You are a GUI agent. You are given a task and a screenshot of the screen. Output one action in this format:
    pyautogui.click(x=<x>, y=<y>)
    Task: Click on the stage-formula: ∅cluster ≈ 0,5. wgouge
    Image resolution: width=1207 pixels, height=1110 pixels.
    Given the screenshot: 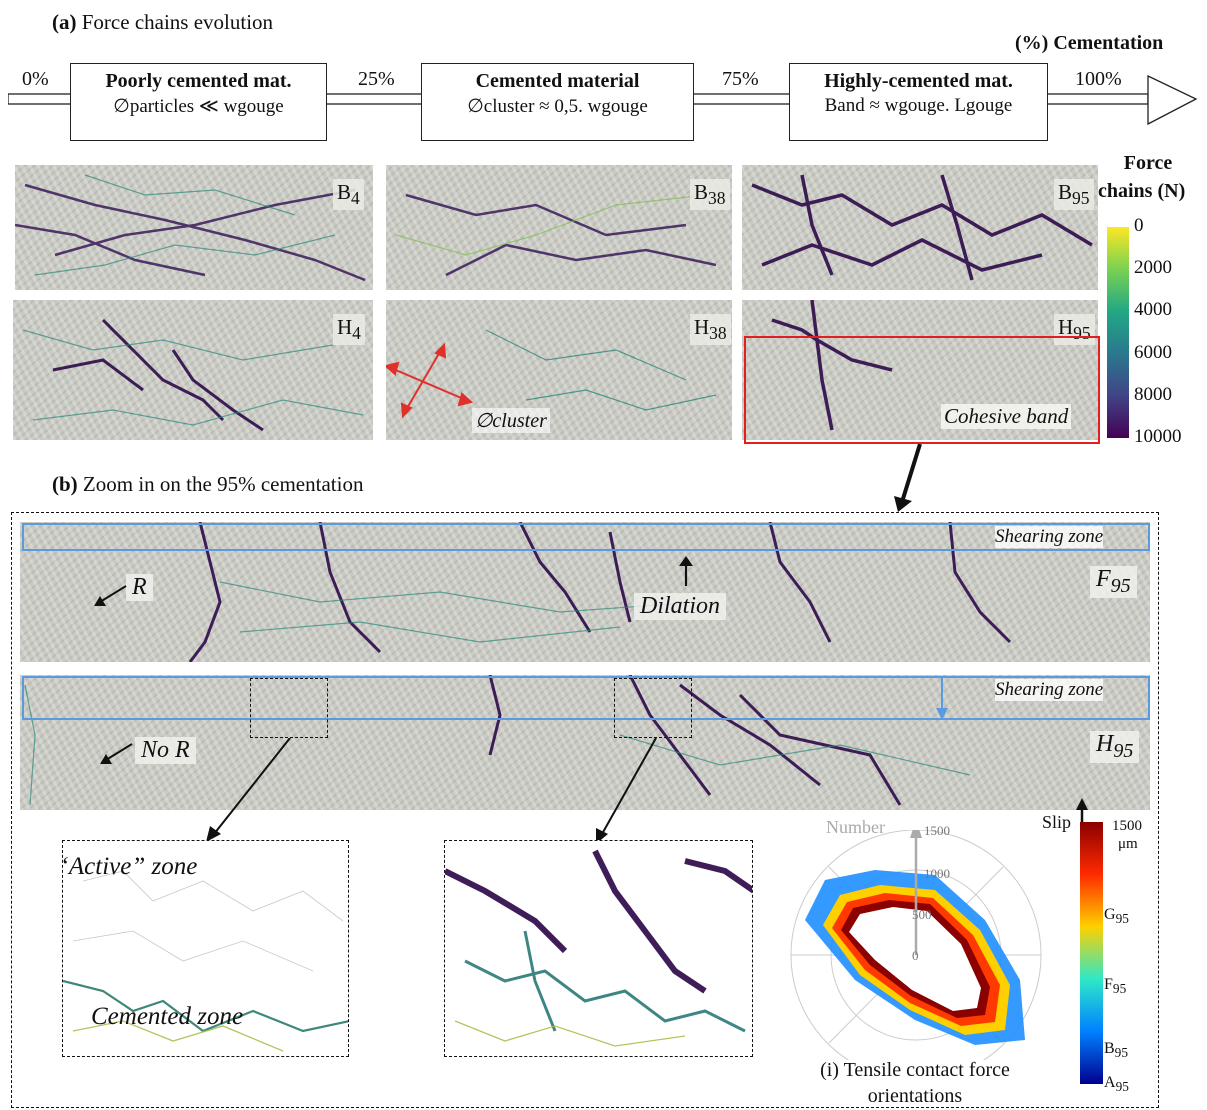 What is the action you would take?
    pyautogui.click(x=557, y=106)
    